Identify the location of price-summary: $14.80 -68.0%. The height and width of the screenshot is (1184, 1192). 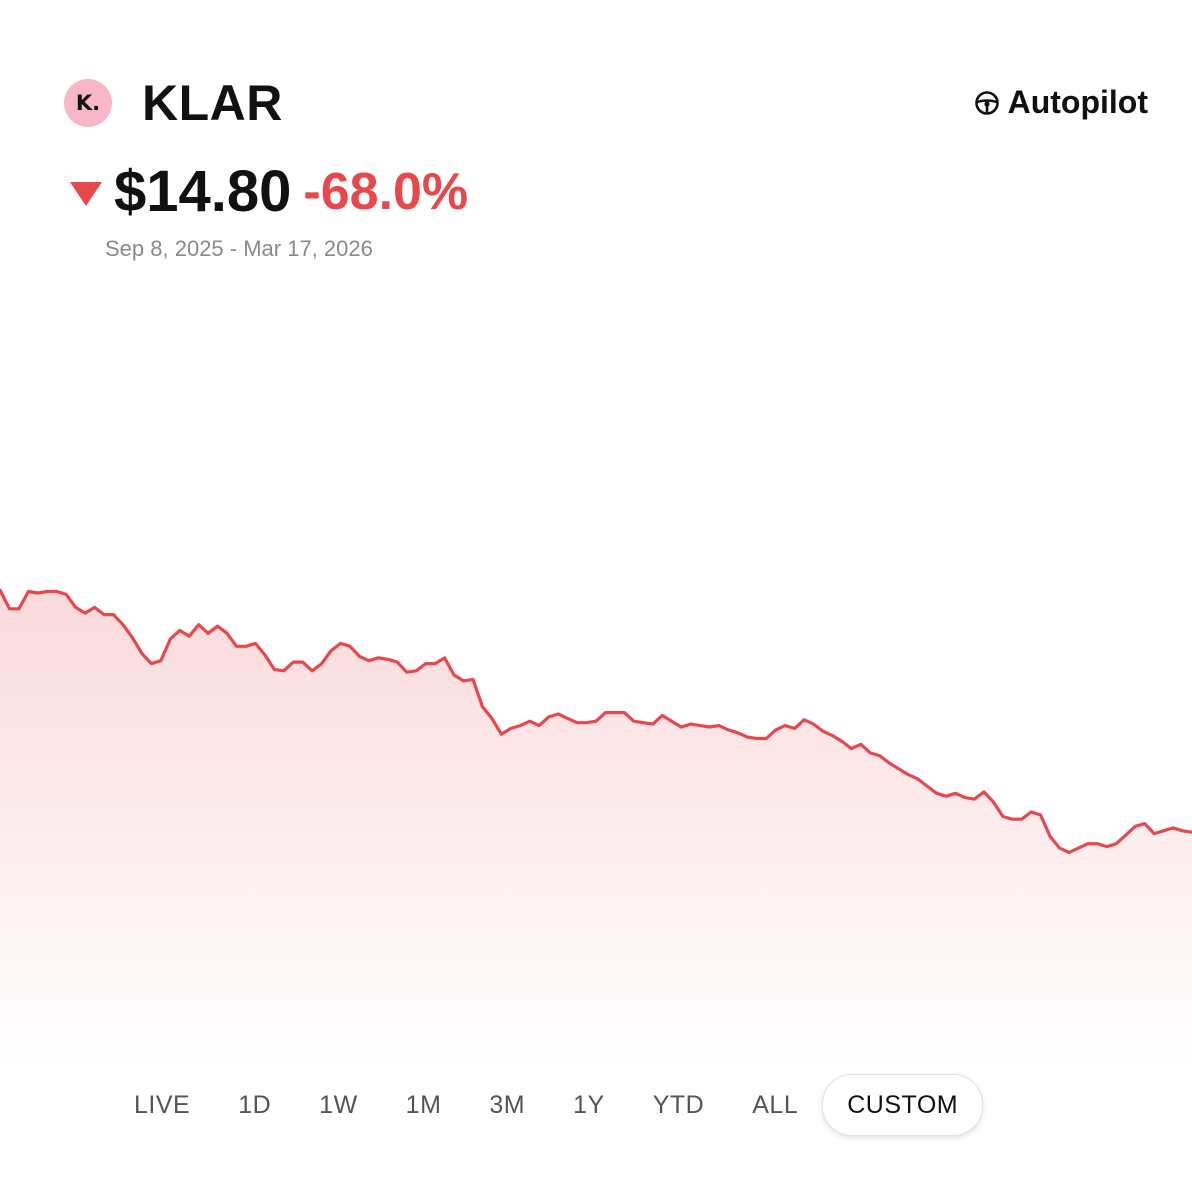
(269, 191).